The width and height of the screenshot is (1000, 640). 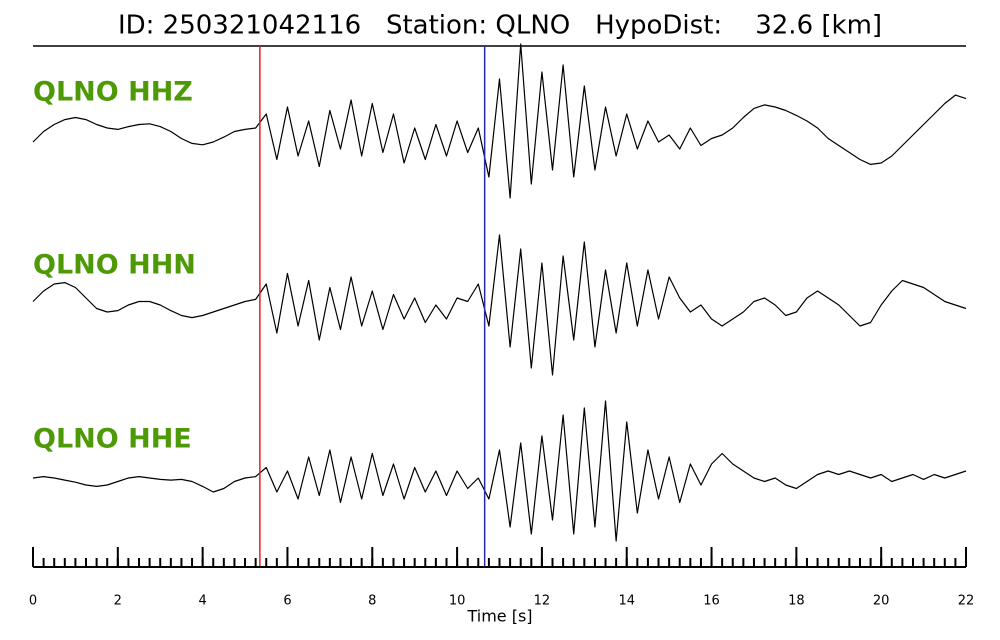 What do you see at coordinates (113, 92) in the screenshot?
I see `trace-label: QLNO HHZ` at bounding box center [113, 92].